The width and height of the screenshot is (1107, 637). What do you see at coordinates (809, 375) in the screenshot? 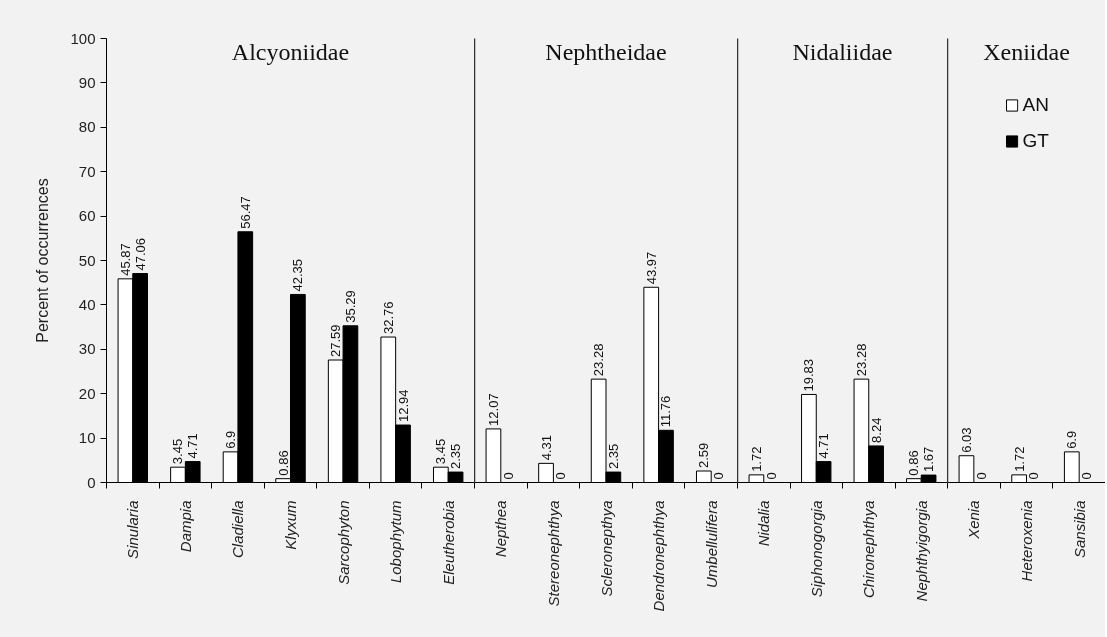
I see `data-label: 19.83` at bounding box center [809, 375].